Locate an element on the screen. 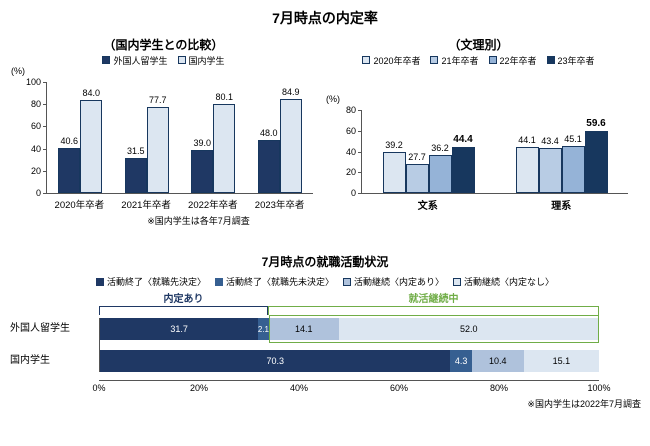 The height and width of the screenshot is (446, 650). legend-item: 活動継続〈内定なし〉 is located at coordinates (503, 281).